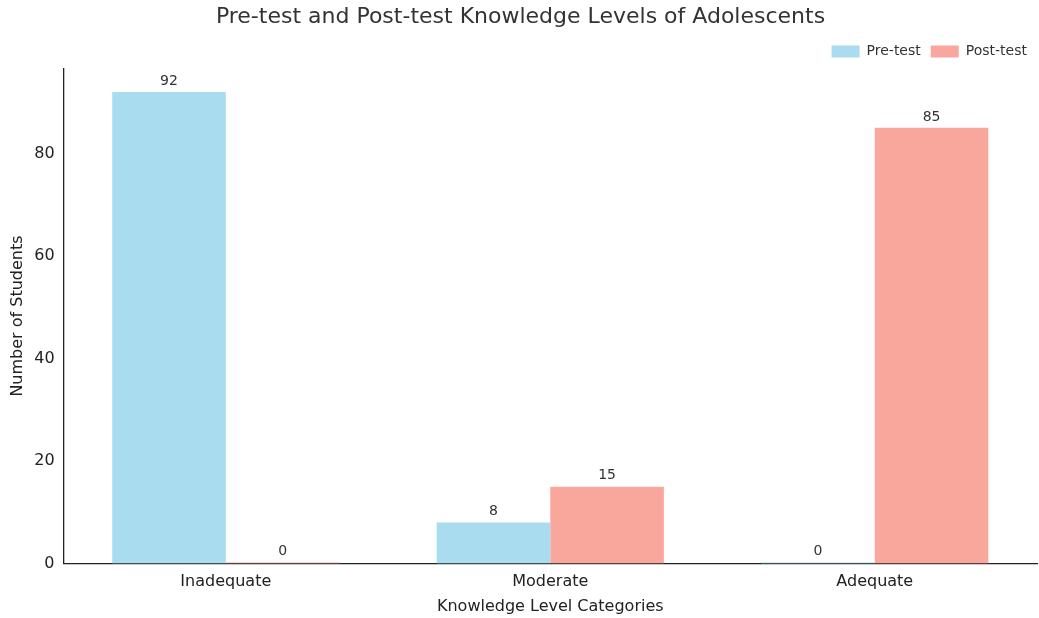  Describe the element at coordinates (607, 474) in the screenshot. I see `data-label: 15` at that location.